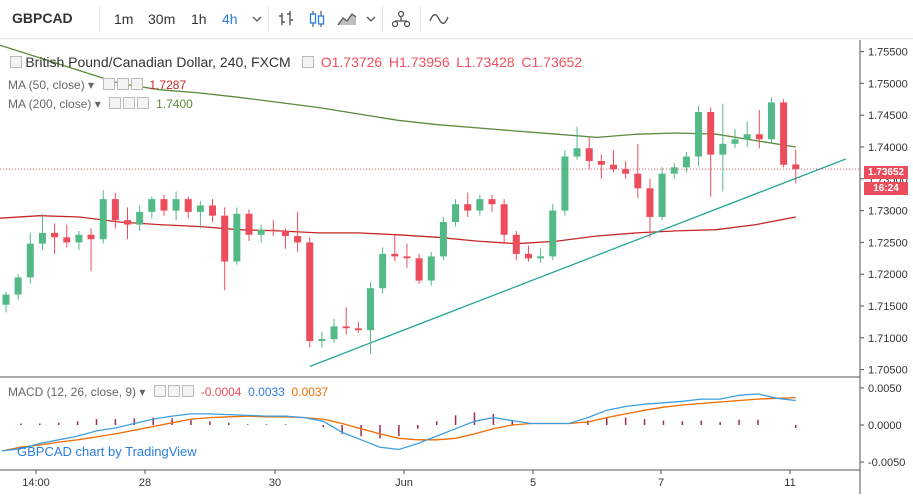 This screenshot has height=499, width=913. Describe the element at coordinates (888, 307) in the screenshot. I see `price-tick-label: 1.71500` at that location.